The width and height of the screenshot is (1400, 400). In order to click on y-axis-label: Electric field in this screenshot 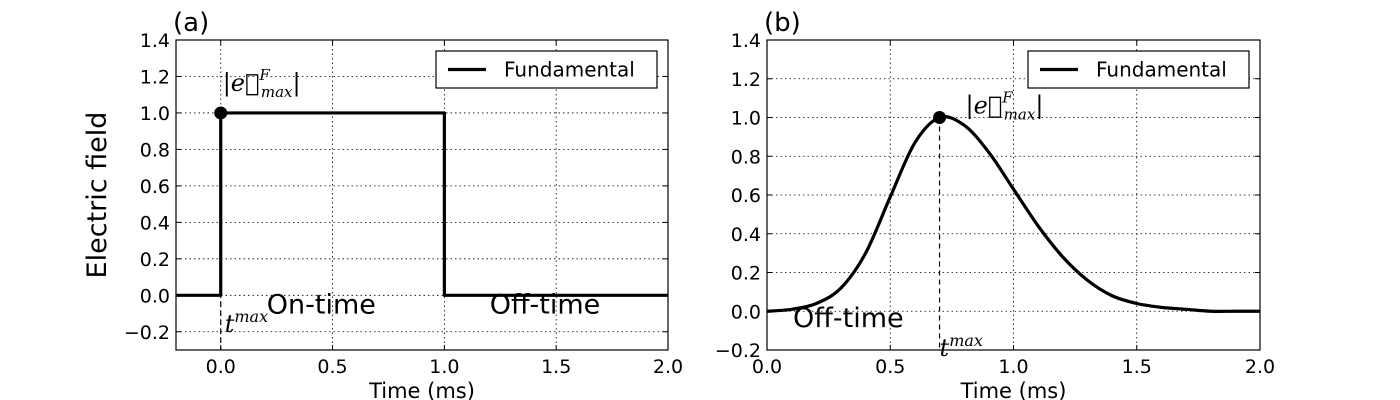, I will do `click(97, 195)`.